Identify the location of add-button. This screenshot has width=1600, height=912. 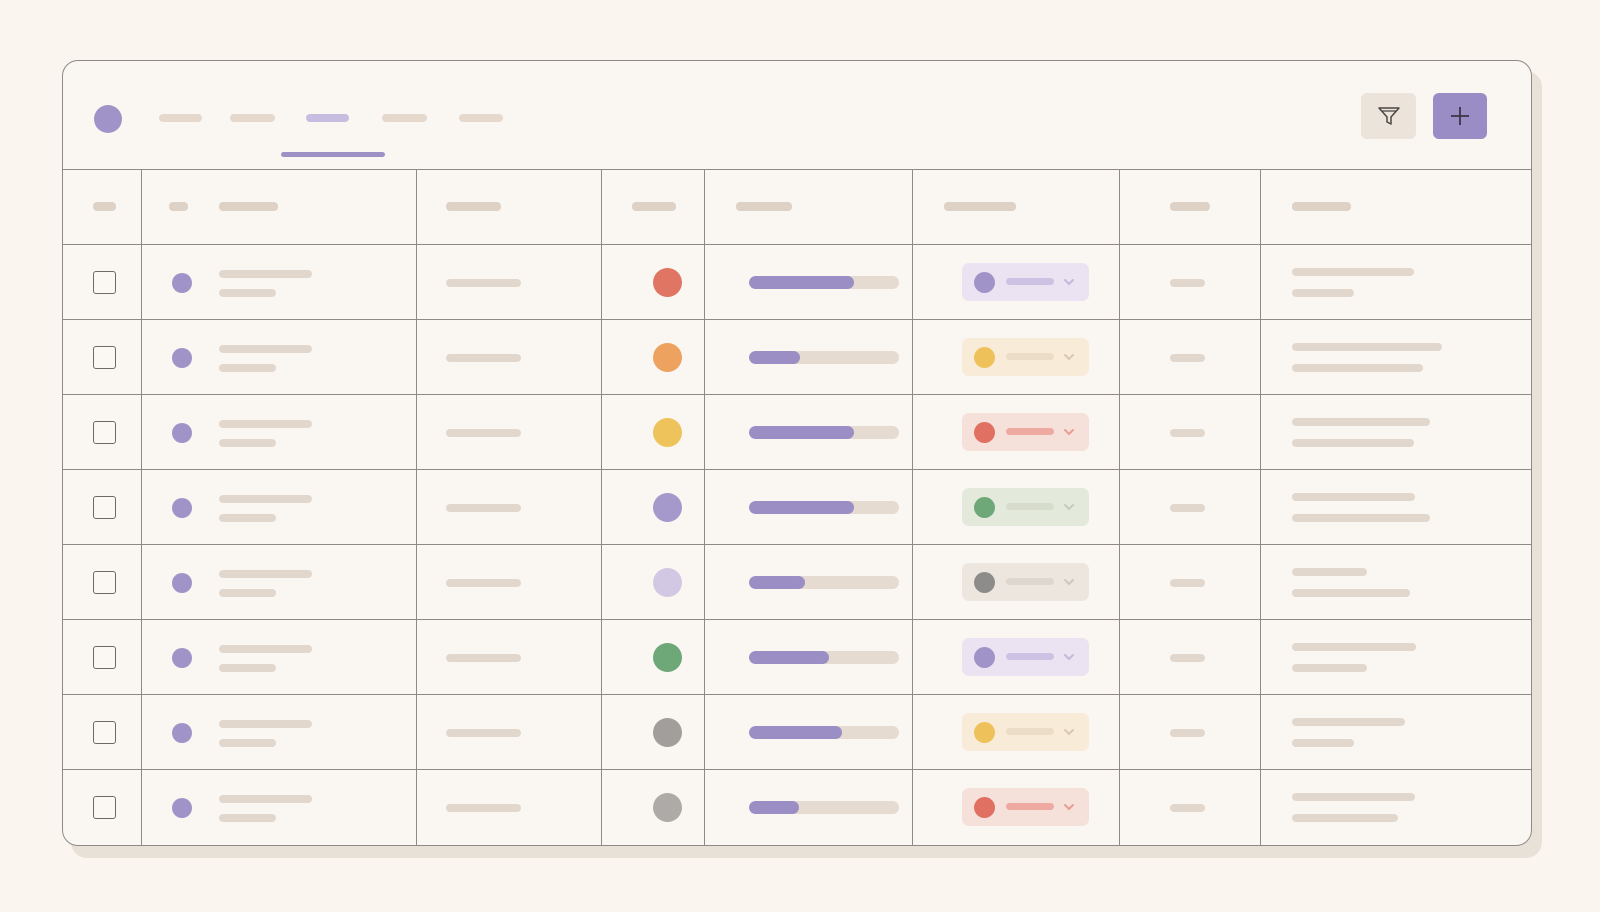
(1460, 116).